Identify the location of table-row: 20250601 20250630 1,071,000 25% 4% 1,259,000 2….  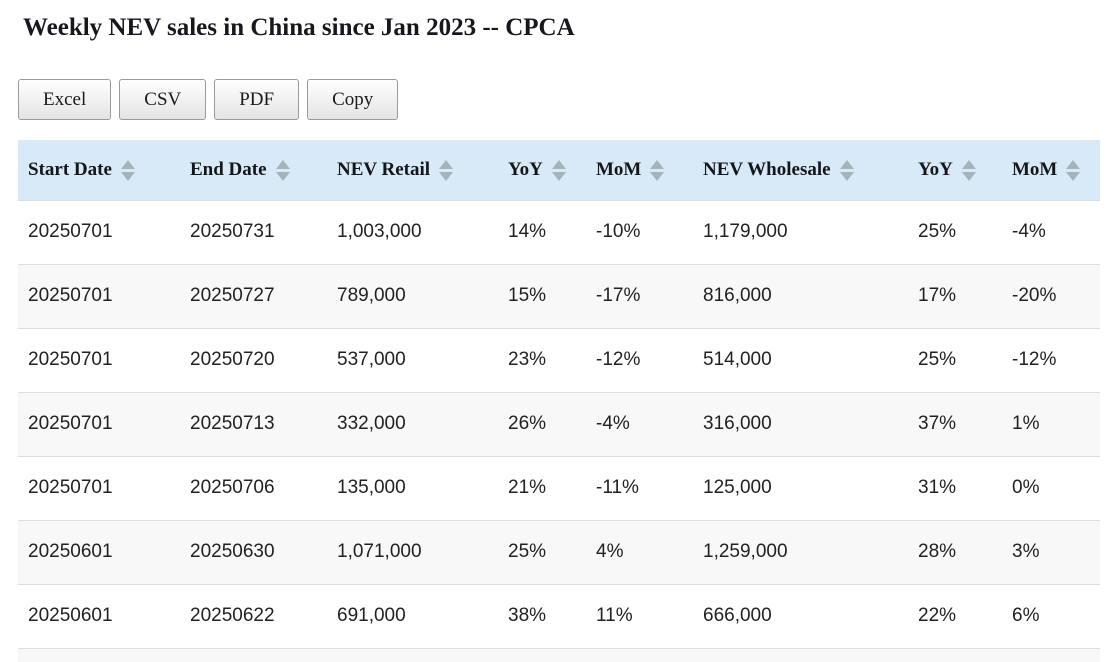
(559, 552).